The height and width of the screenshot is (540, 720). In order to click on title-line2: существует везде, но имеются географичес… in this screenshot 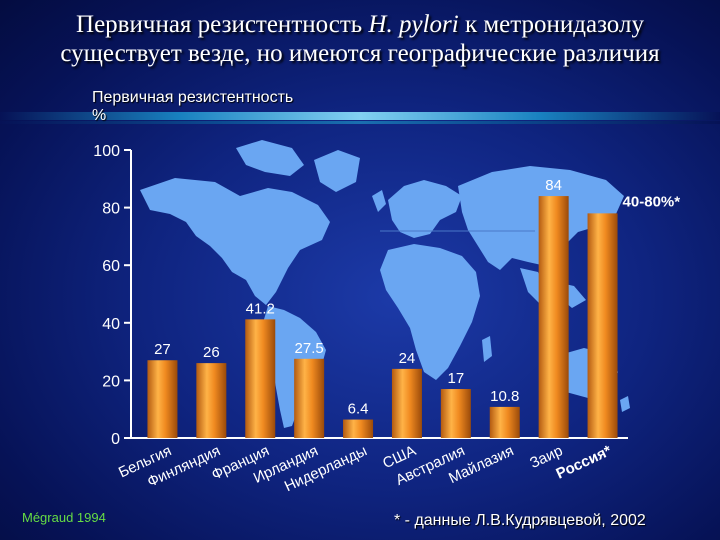, I will do `click(360, 53)`.